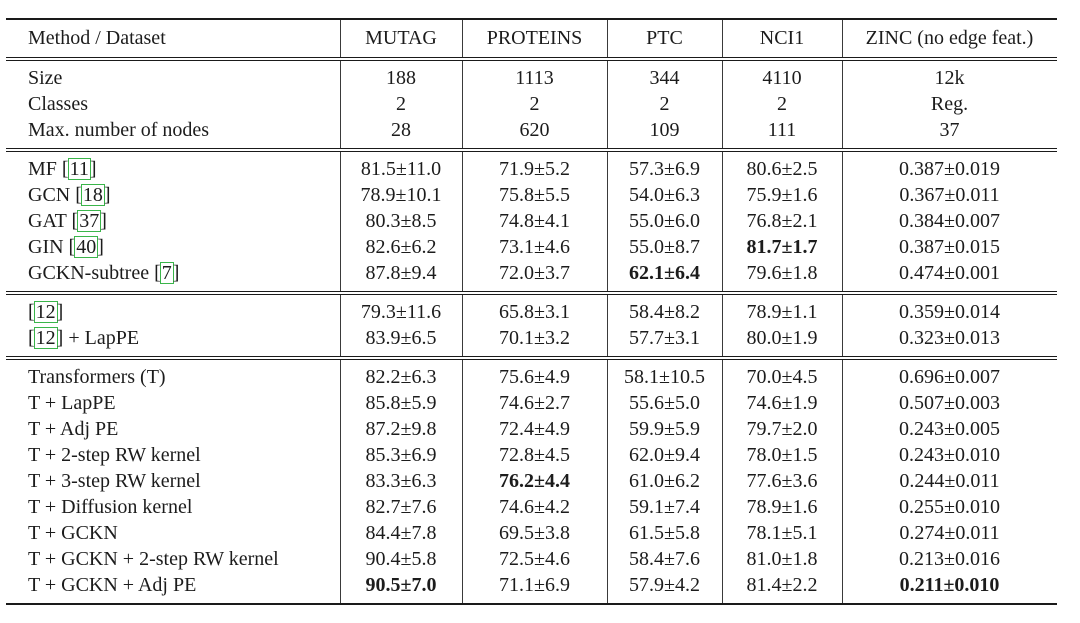 The width and height of the screenshot is (1080, 623). What do you see at coordinates (664, 169) in the screenshot?
I see `value-cell: 57.3±6.9` at bounding box center [664, 169].